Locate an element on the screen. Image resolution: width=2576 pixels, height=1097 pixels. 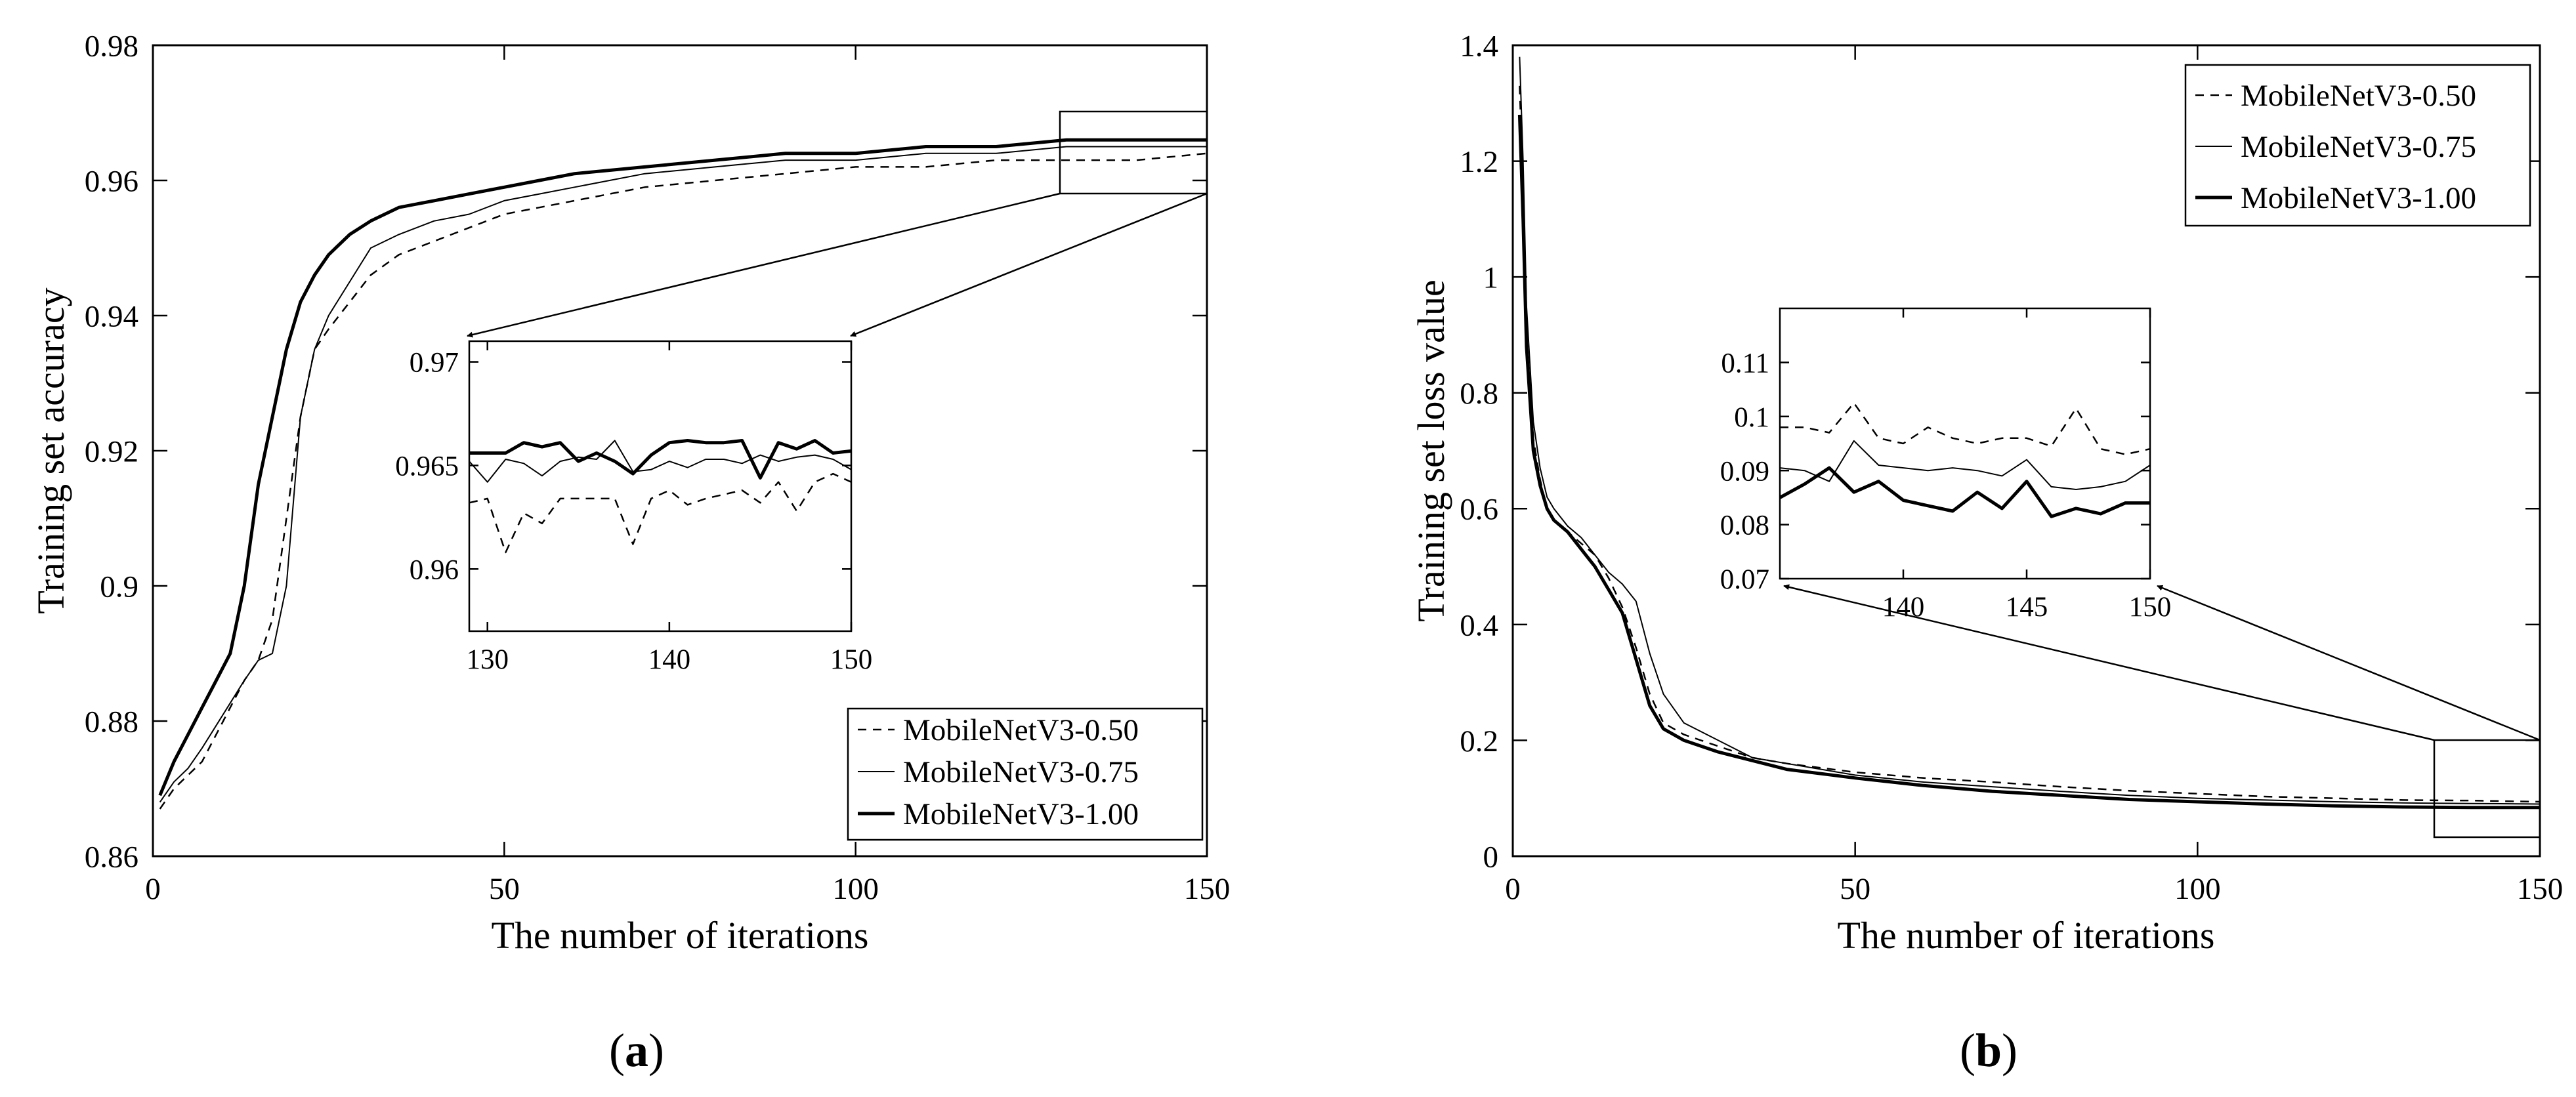
panel-a-inset-xtick-labels: 130 140 150 is located at coordinates (669, 659).